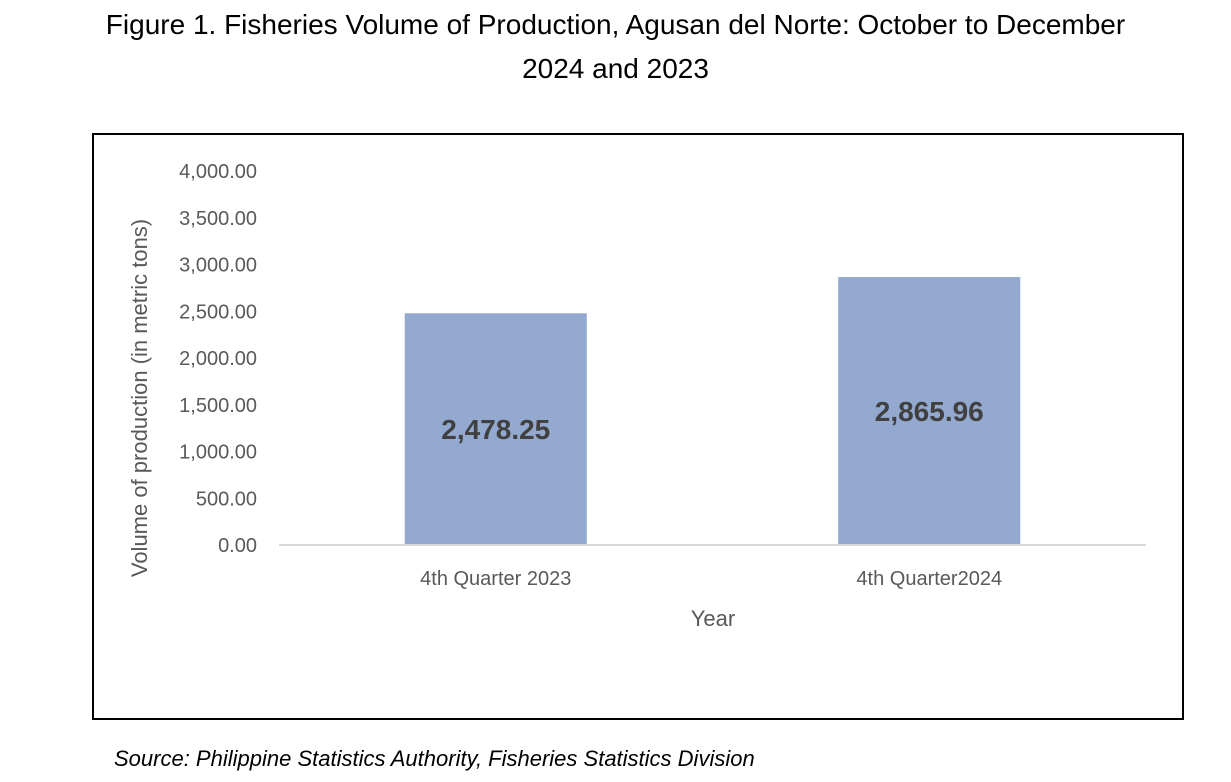  What do you see at coordinates (218, 172) in the screenshot?
I see `y-tick-label: 4,000.00` at bounding box center [218, 172].